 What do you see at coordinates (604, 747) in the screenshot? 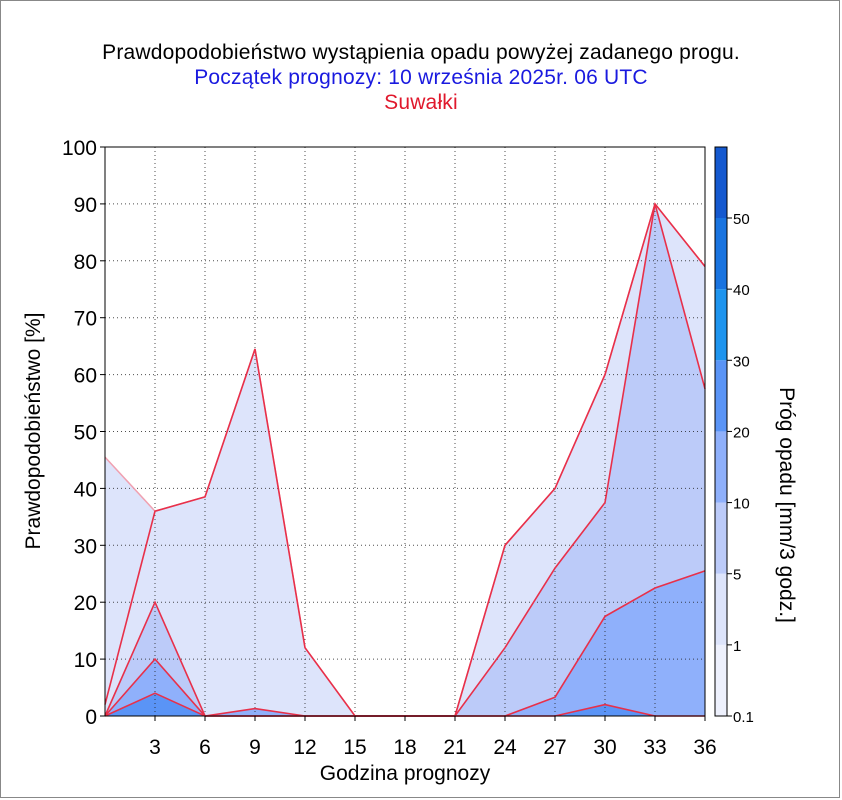
I see `x-tick-label-30: 30` at bounding box center [604, 747].